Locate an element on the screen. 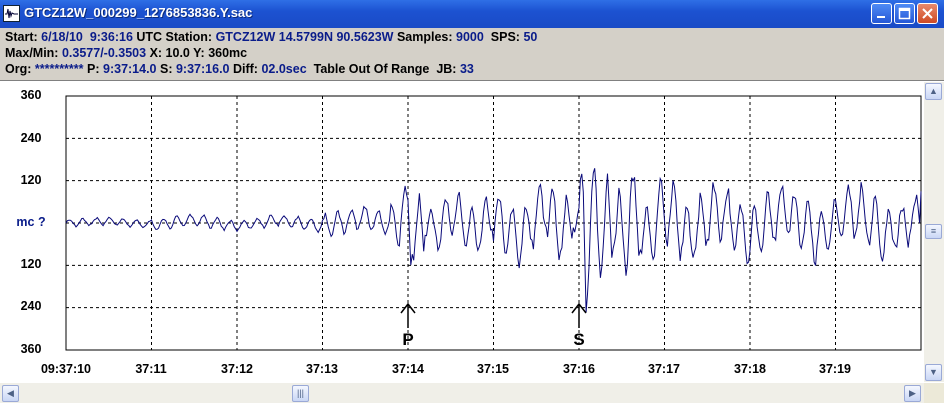  origin-label: Org: is located at coordinates (18, 69).